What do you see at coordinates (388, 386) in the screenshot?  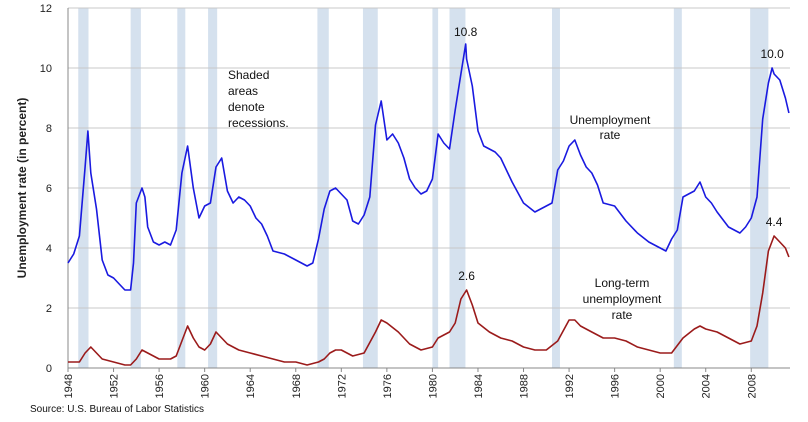 I see `x-tick-label-1976: 1976` at bounding box center [388, 386].